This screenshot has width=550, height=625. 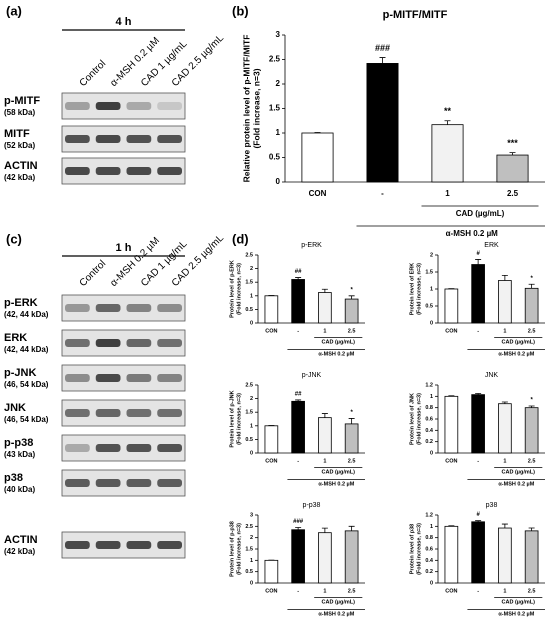 What do you see at coordinates (124, 248) in the screenshot?
I see `time-label: 1 h` at bounding box center [124, 248].